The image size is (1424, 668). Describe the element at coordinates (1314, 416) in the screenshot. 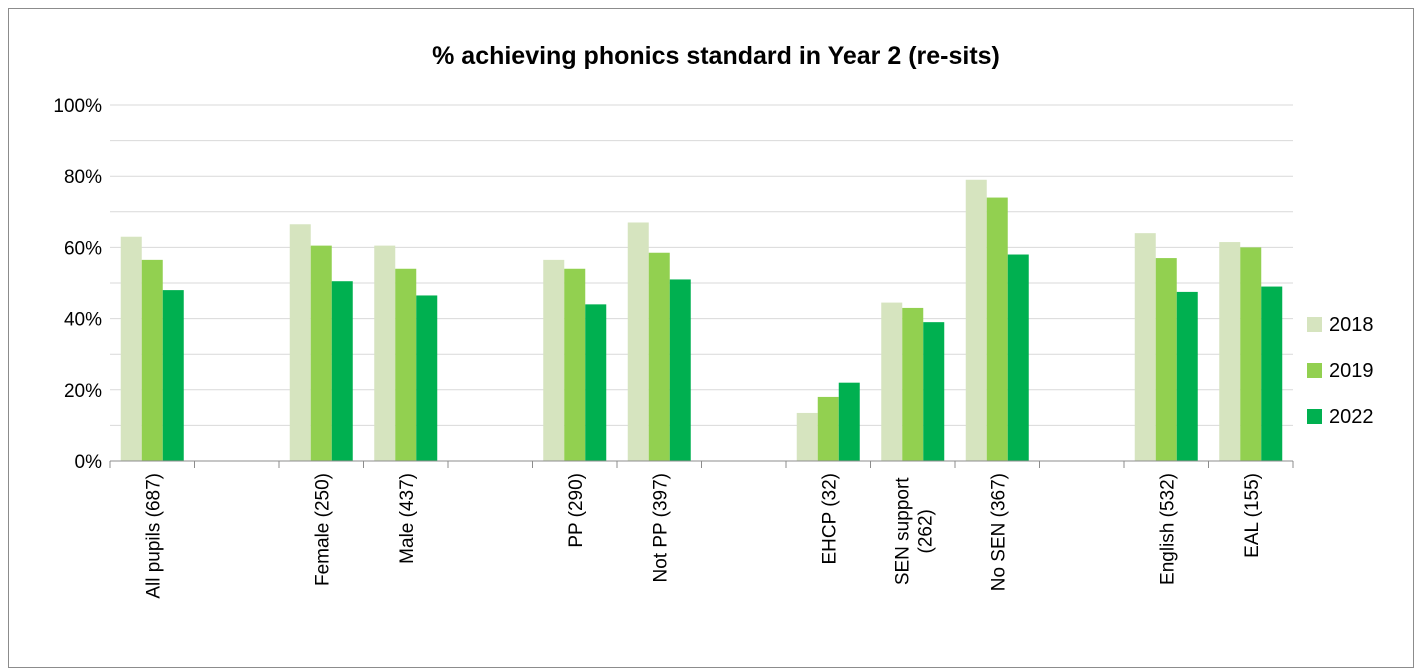

I see `legend-swatch-2022` at that location.